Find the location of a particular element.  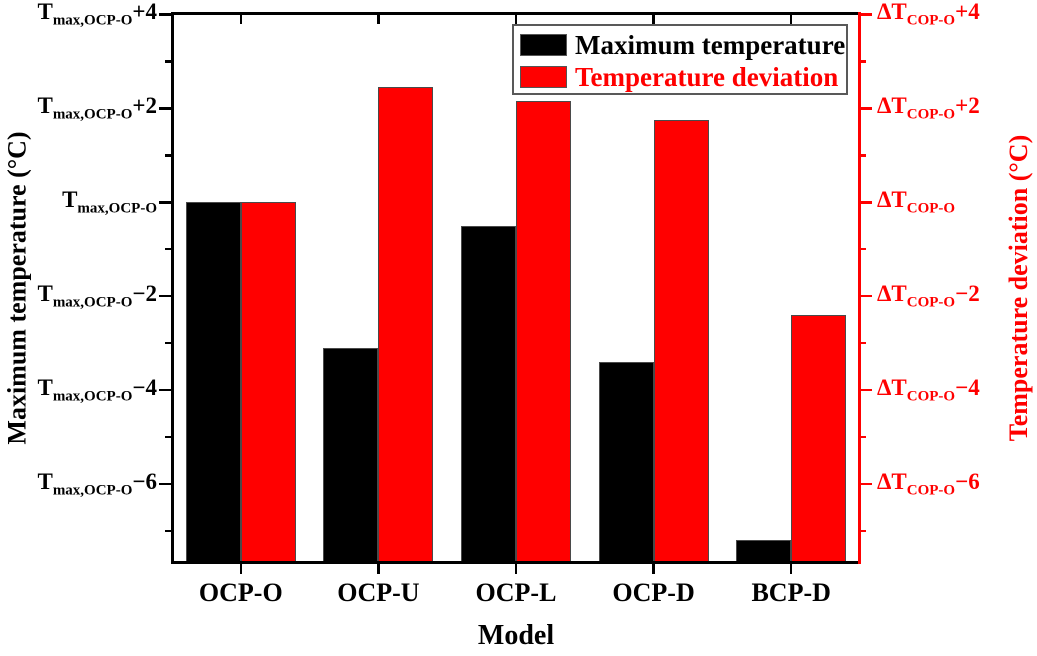

bar-maximum-temperature-ocp-l is located at coordinates (488, 394).